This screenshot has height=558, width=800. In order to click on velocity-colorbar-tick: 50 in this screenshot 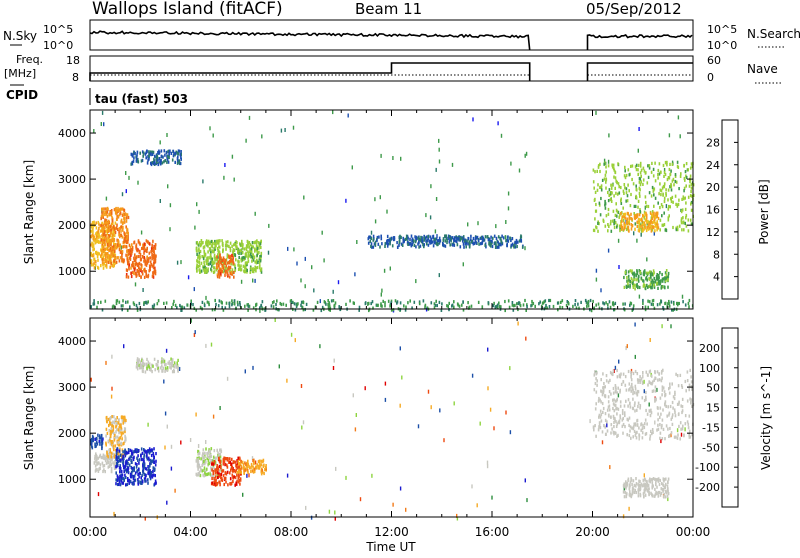, I will do `click(713, 388)`.